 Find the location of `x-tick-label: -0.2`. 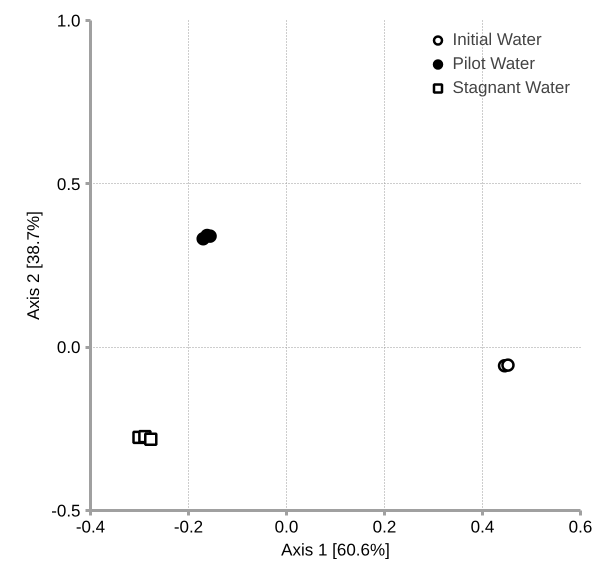

x-tick-label: -0.2 is located at coordinates (189, 527).